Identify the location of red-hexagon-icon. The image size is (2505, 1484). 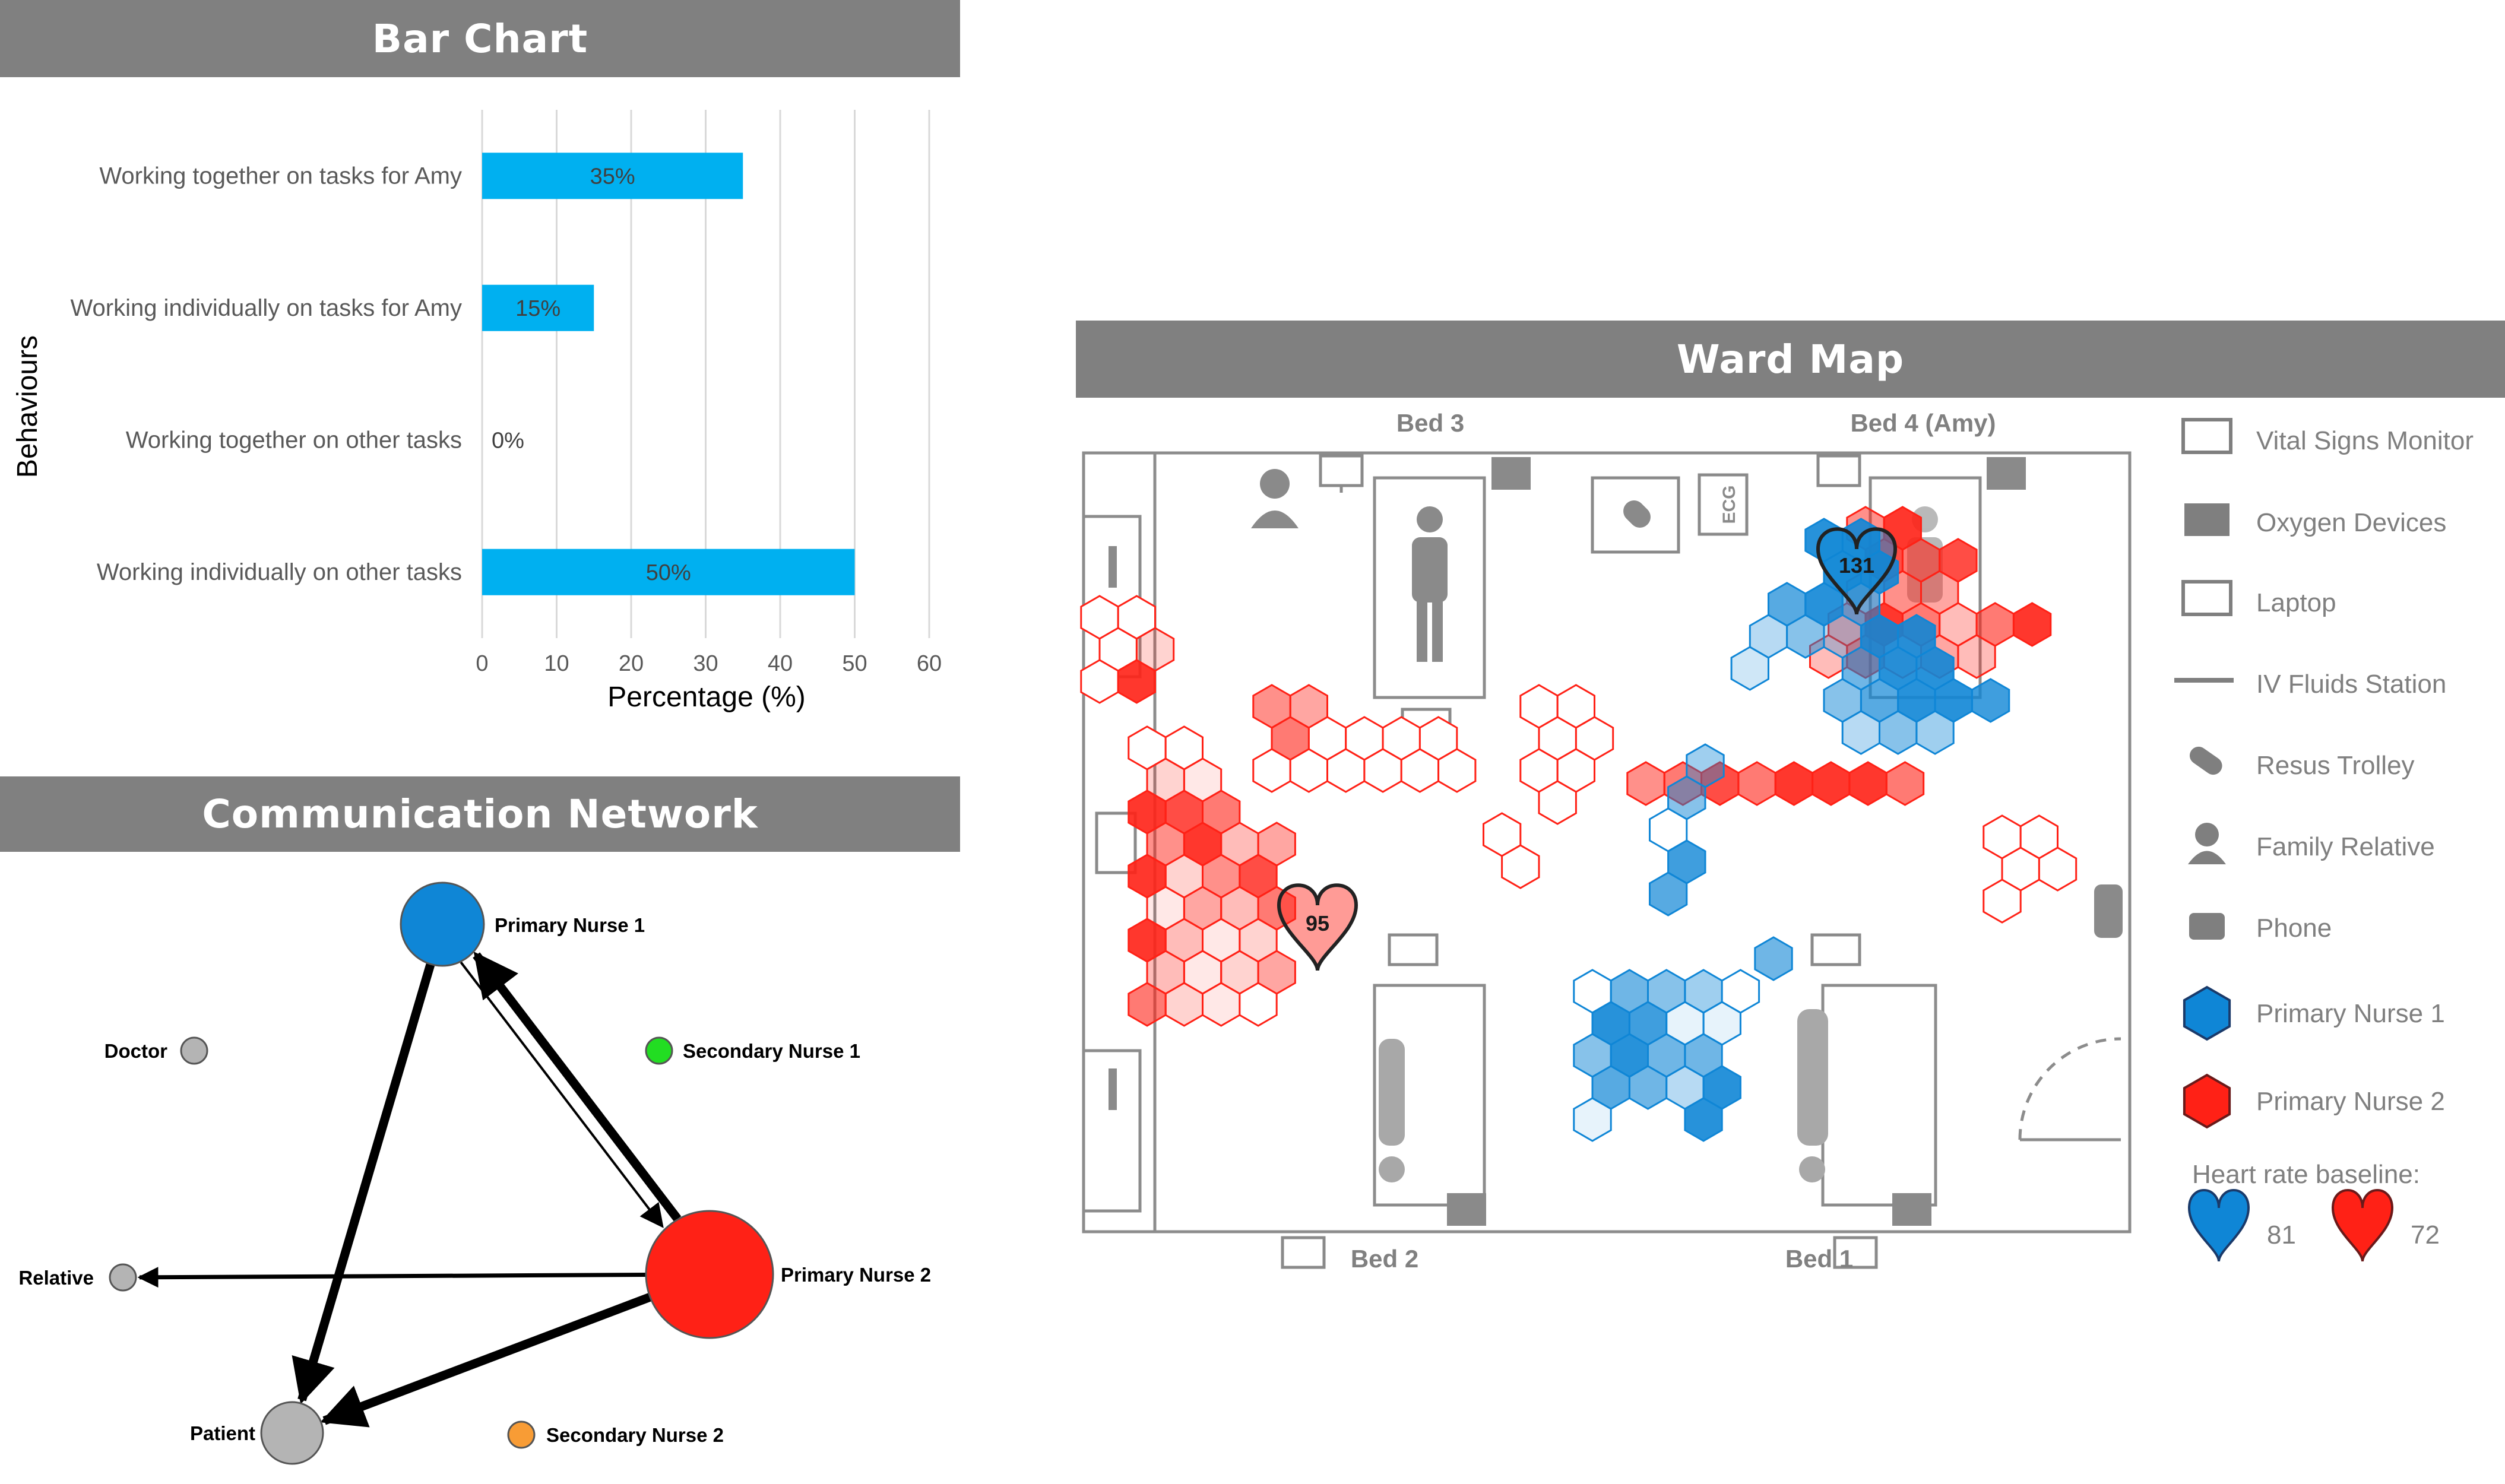
(2207, 1101).